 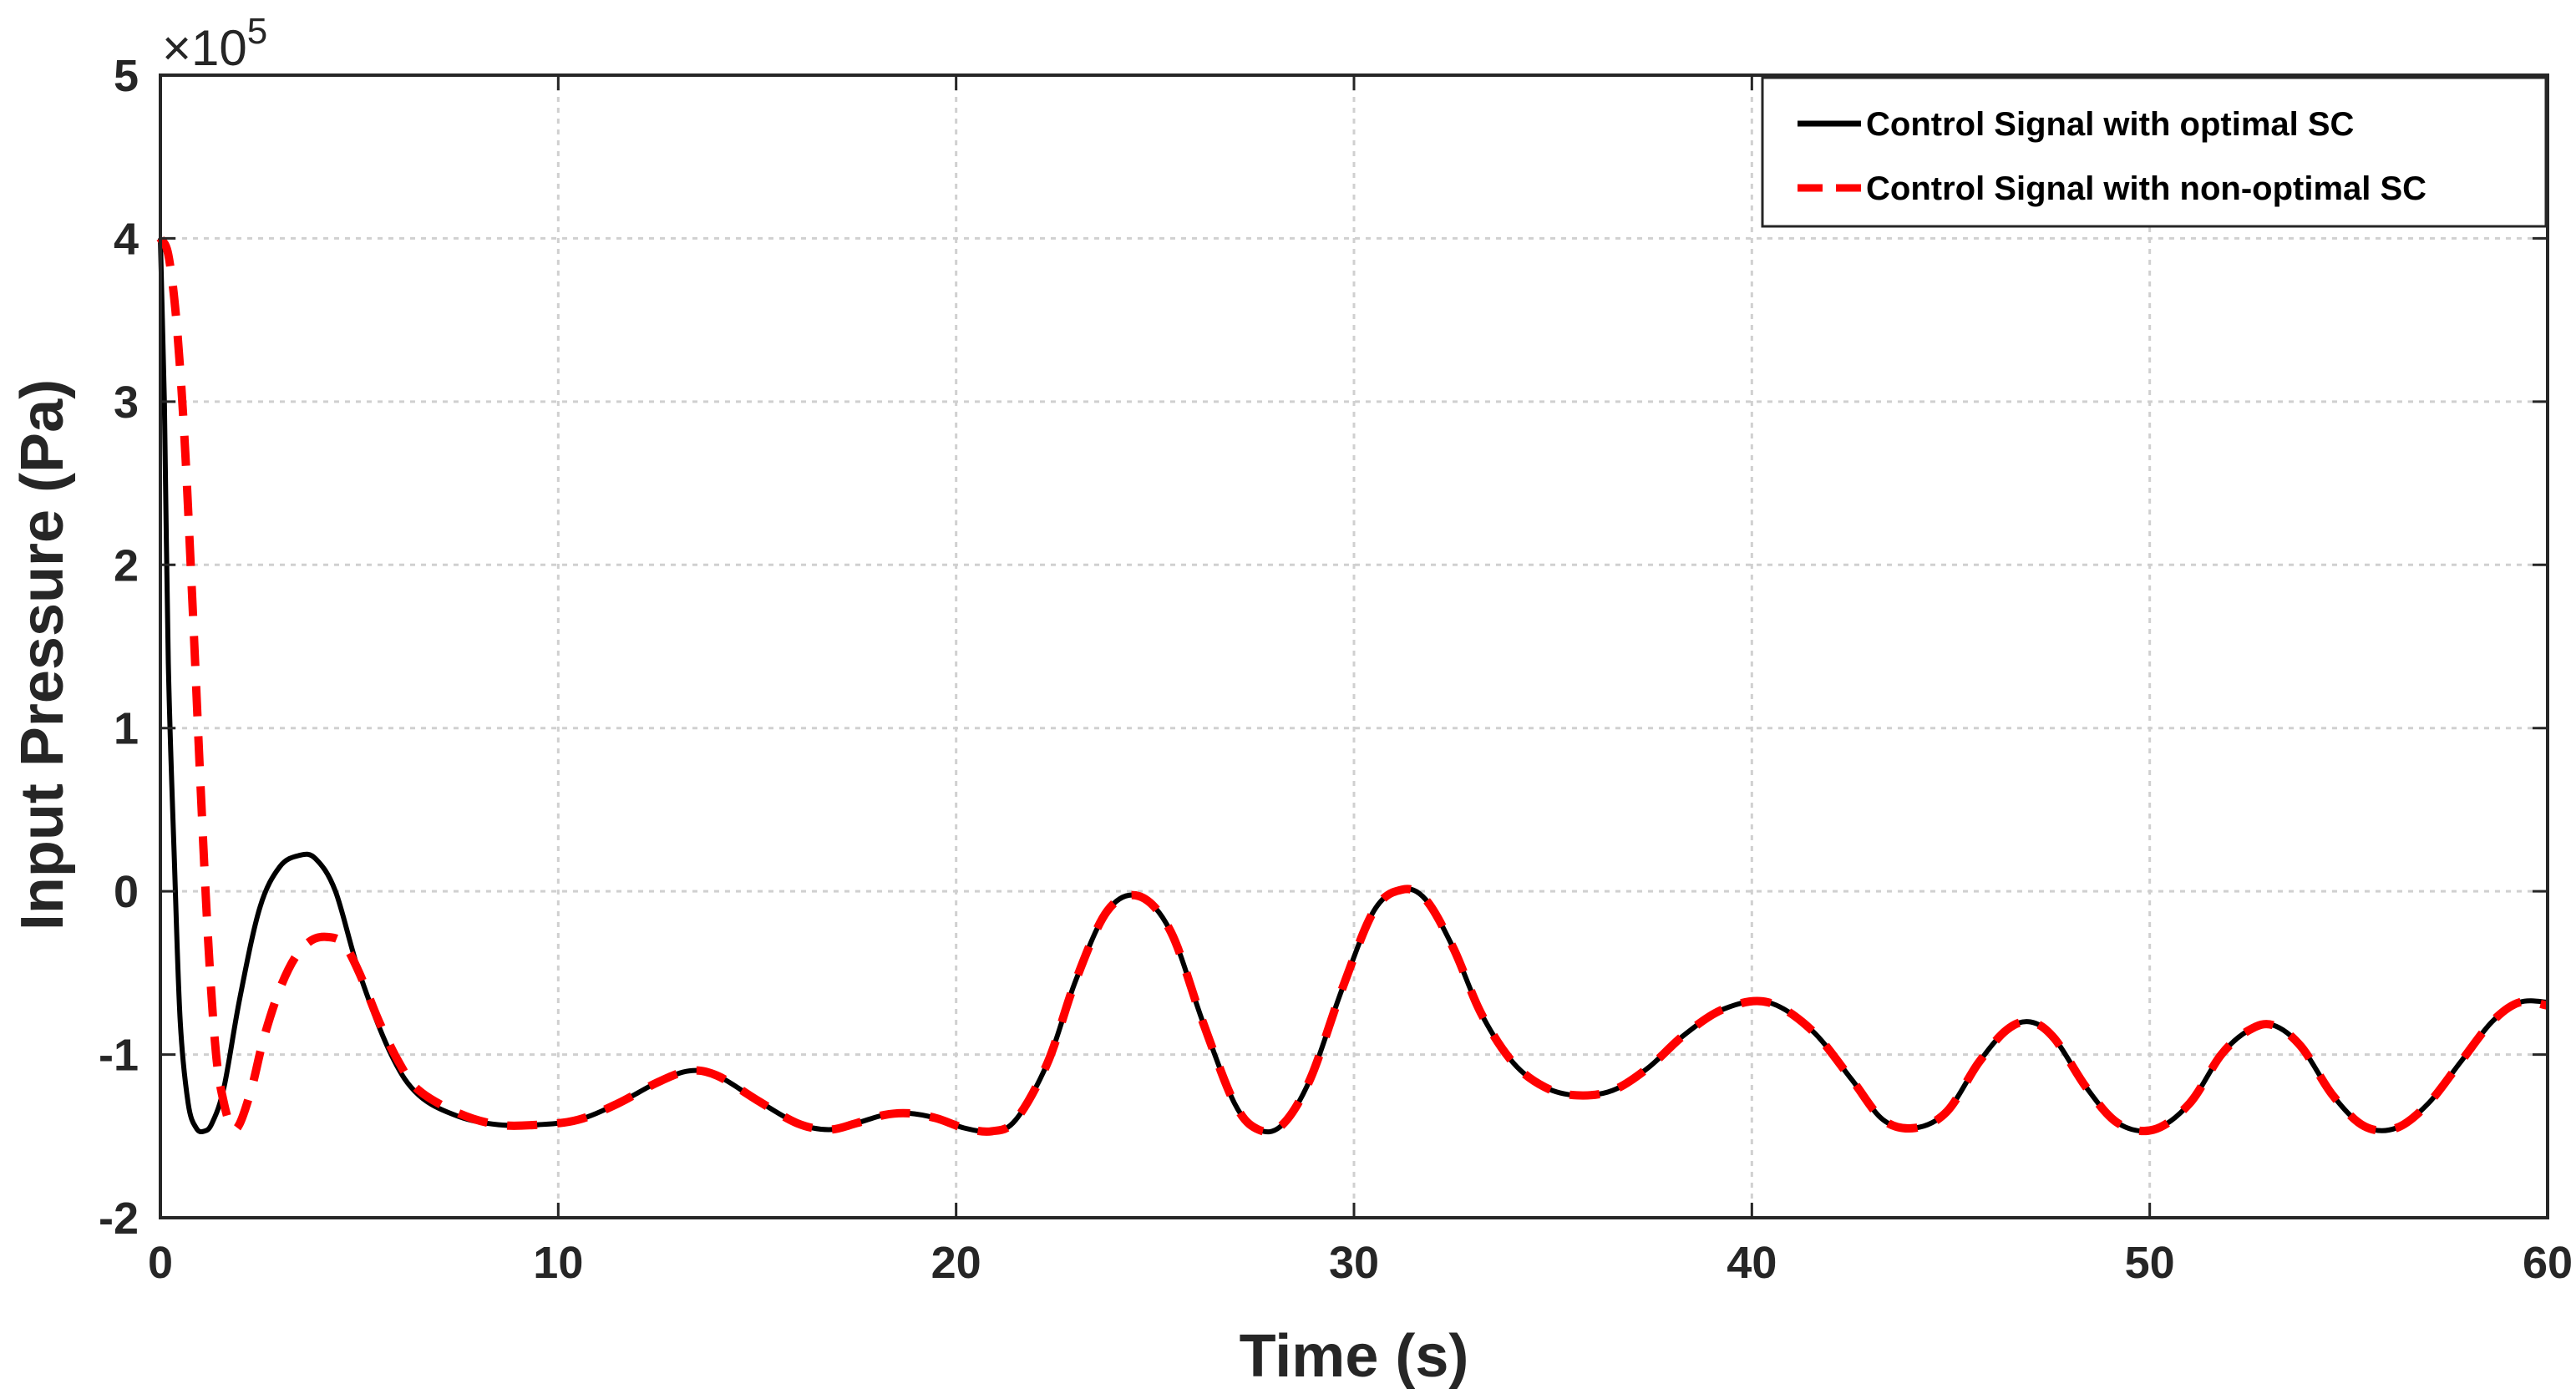 What do you see at coordinates (2146, 188) in the screenshot?
I see `legend-label-non-optimal: Control Signal with non-optimal SC` at bounding box center [2146, 188].